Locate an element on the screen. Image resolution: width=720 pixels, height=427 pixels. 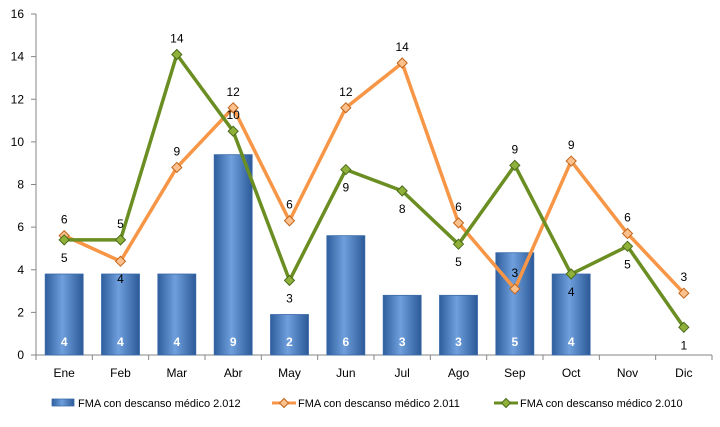
y-tick-label: 4 is located at coordinates (20, 270).